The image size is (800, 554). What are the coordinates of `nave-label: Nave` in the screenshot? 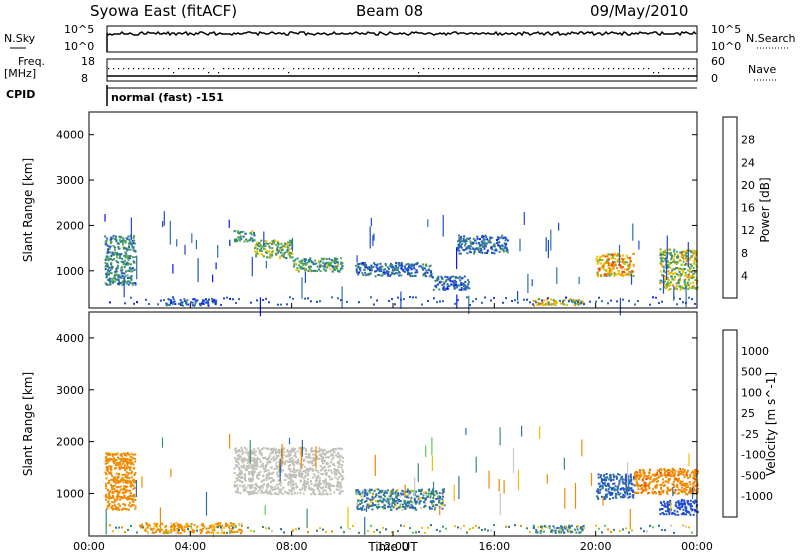 It's located at (762, 69).